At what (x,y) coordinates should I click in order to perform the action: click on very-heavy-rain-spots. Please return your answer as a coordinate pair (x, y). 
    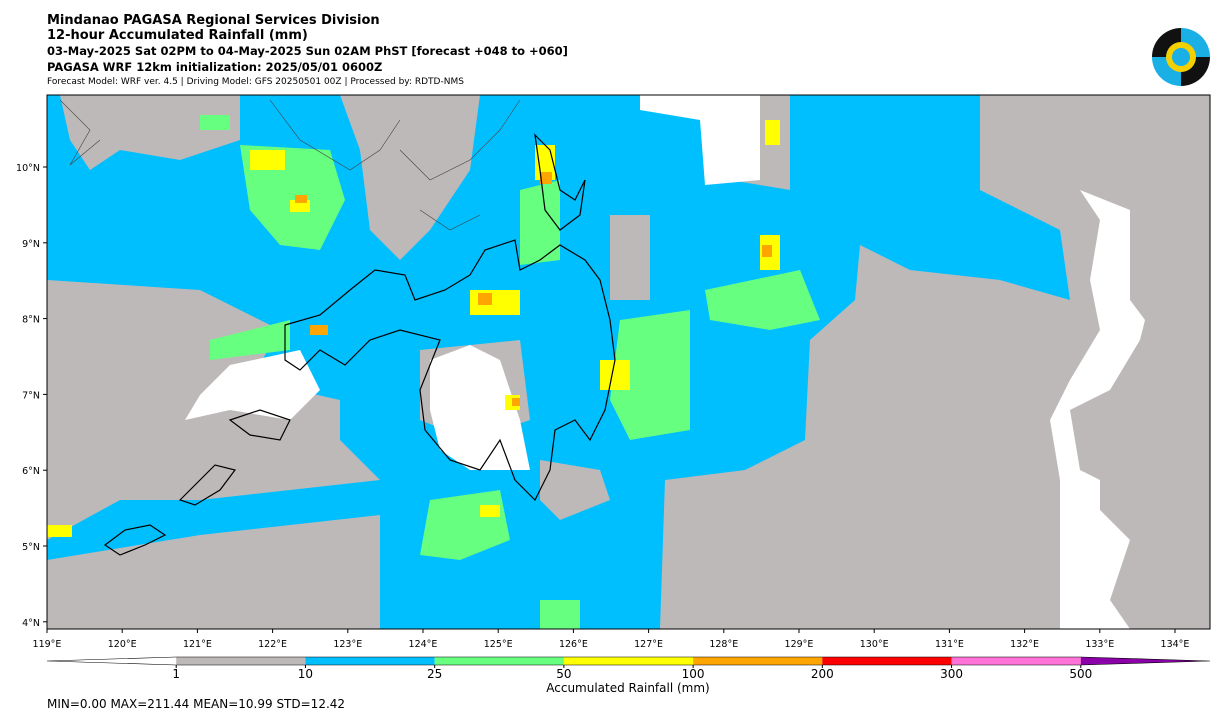
    Looking at the image, I should click on (533, 289).